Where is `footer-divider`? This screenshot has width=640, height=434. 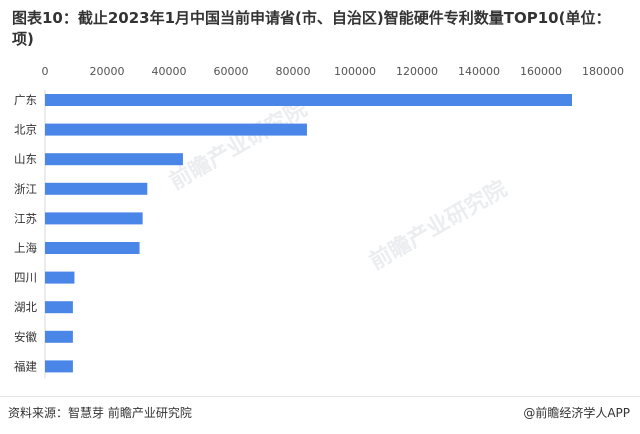
footer-divider is located at coordinates (320, 396).